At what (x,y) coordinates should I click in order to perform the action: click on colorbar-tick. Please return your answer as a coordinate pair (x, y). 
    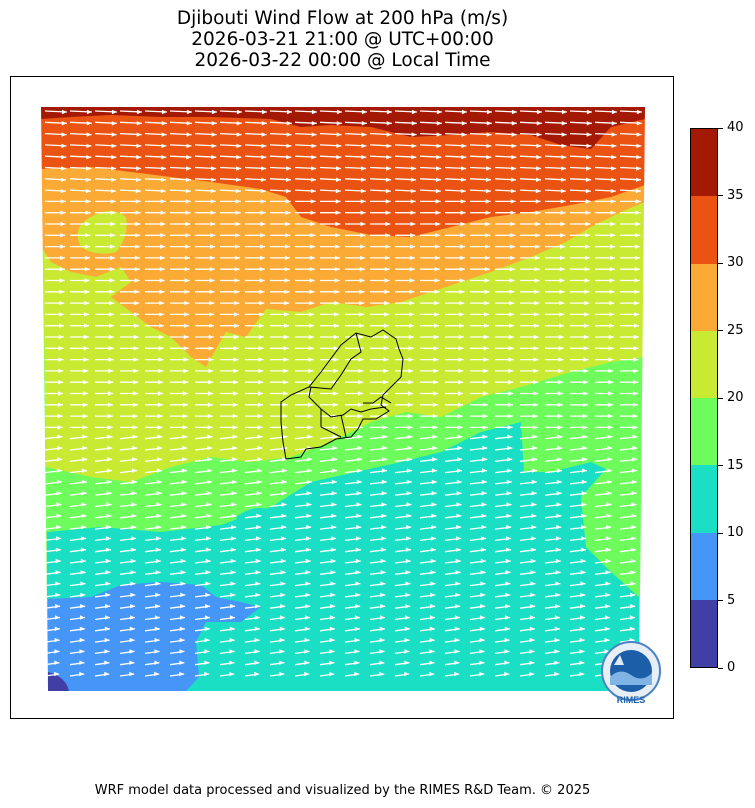
    Looking at the image, I should click on (720, 128).